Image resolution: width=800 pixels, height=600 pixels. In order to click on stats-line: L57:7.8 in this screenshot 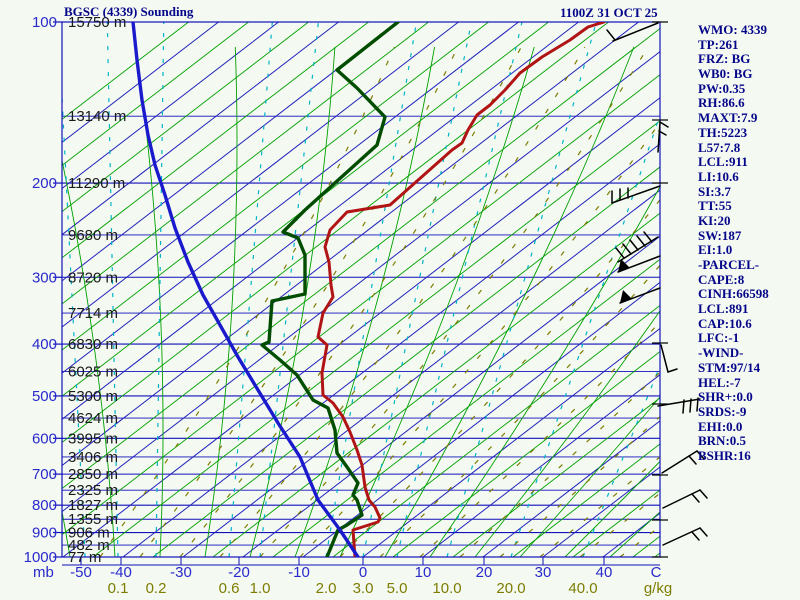, I will do `click(719, 147)`.